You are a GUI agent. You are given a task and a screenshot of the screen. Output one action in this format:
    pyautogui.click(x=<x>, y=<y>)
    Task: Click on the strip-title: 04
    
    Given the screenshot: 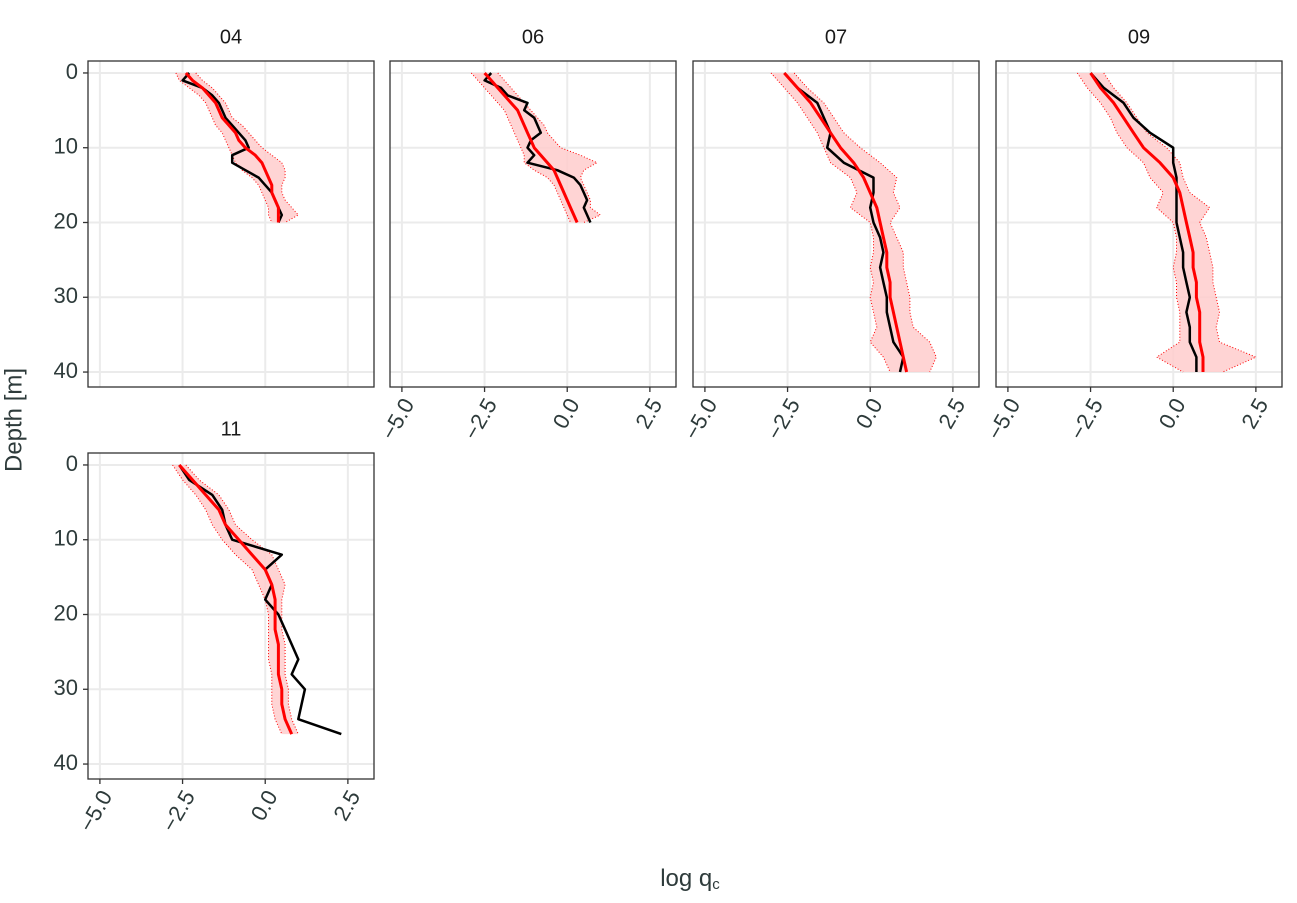 What is the action you would take?
    pyautogui.click(x=231, y=37)
    